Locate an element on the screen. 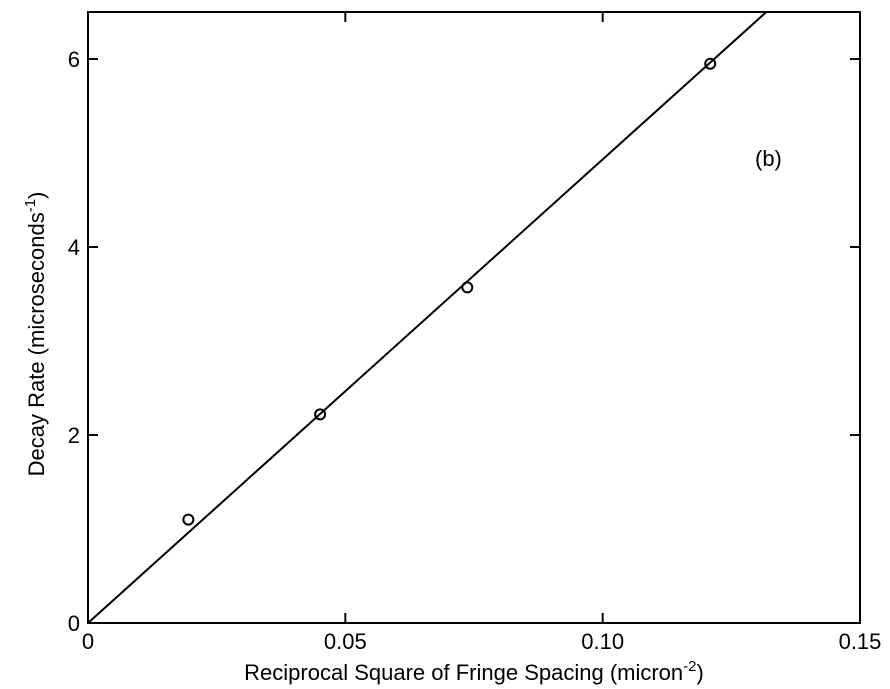  x-tick-label: 0 is located at coordinates (88, 641).